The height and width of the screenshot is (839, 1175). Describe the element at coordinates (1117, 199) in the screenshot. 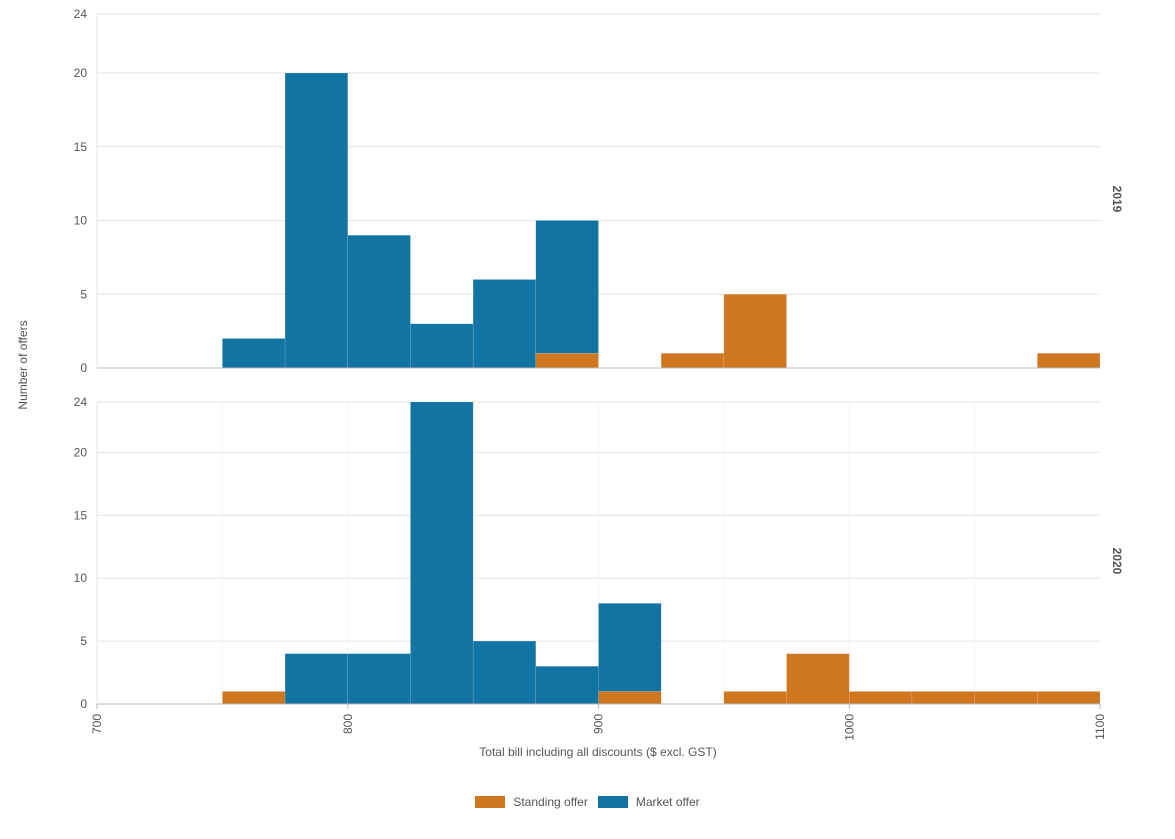

I see `facet-label: 2019` at that location.